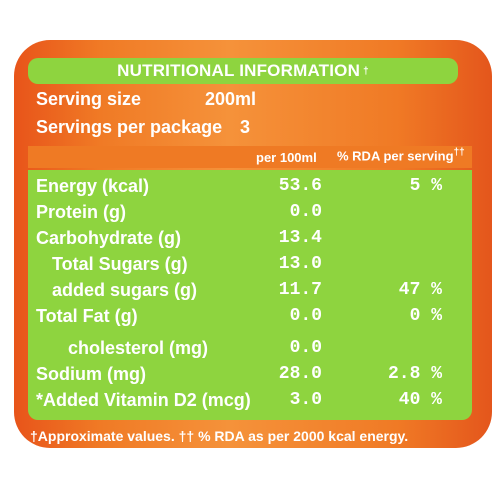  What do you see at coordinates (250, 214) in the screenshot?
I see `table-row: Protein (g) 0.0` at bounding box center [250, 214].